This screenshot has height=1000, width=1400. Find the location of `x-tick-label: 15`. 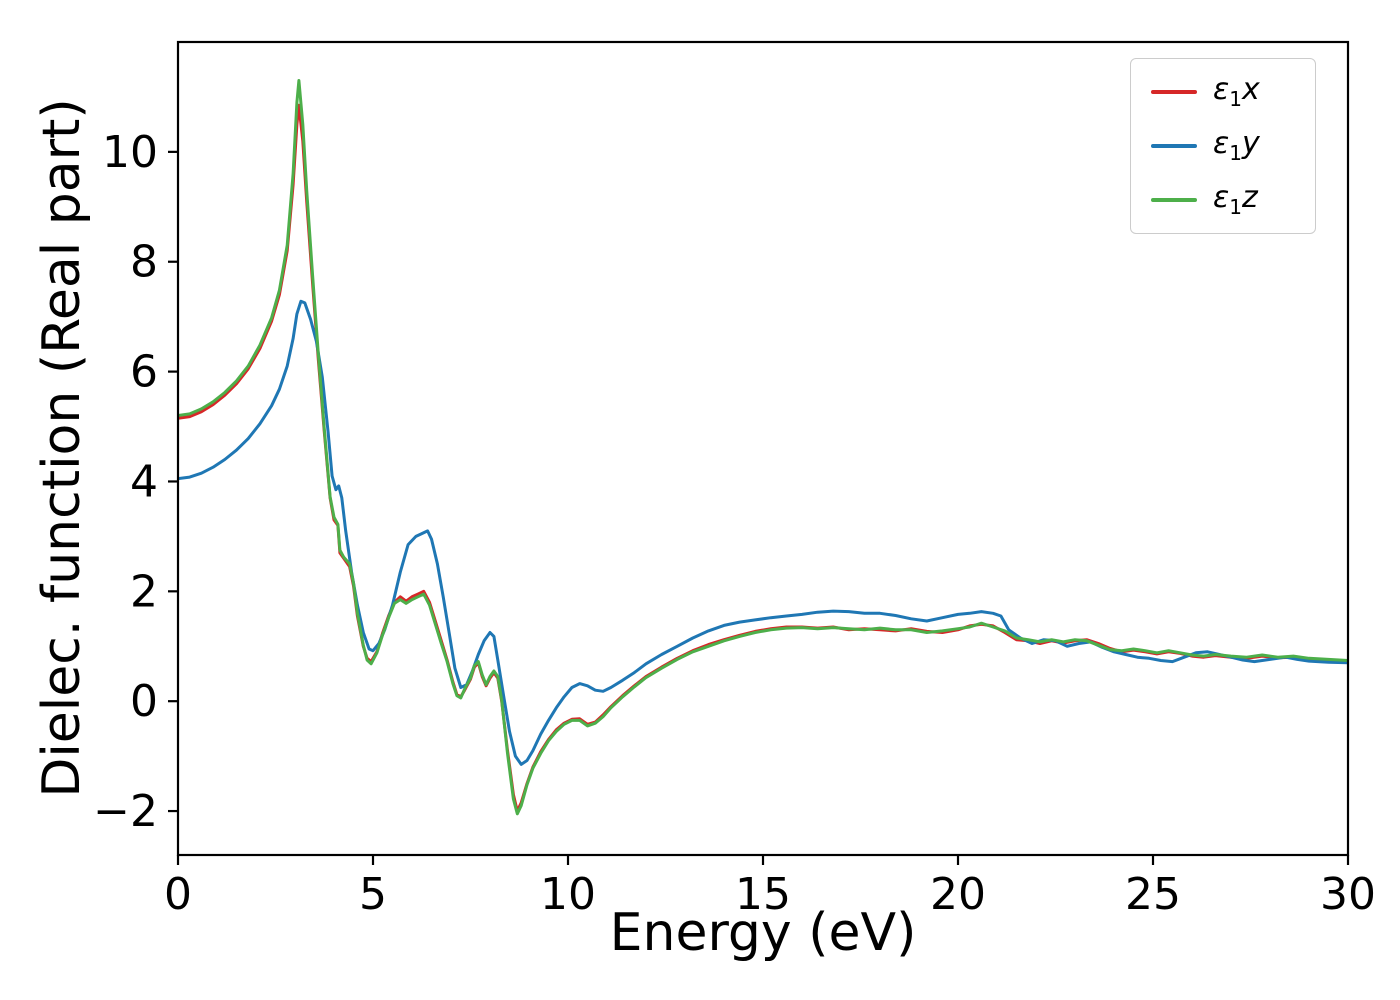

x-tick-label: 15 is located at coordinates (763, 894).